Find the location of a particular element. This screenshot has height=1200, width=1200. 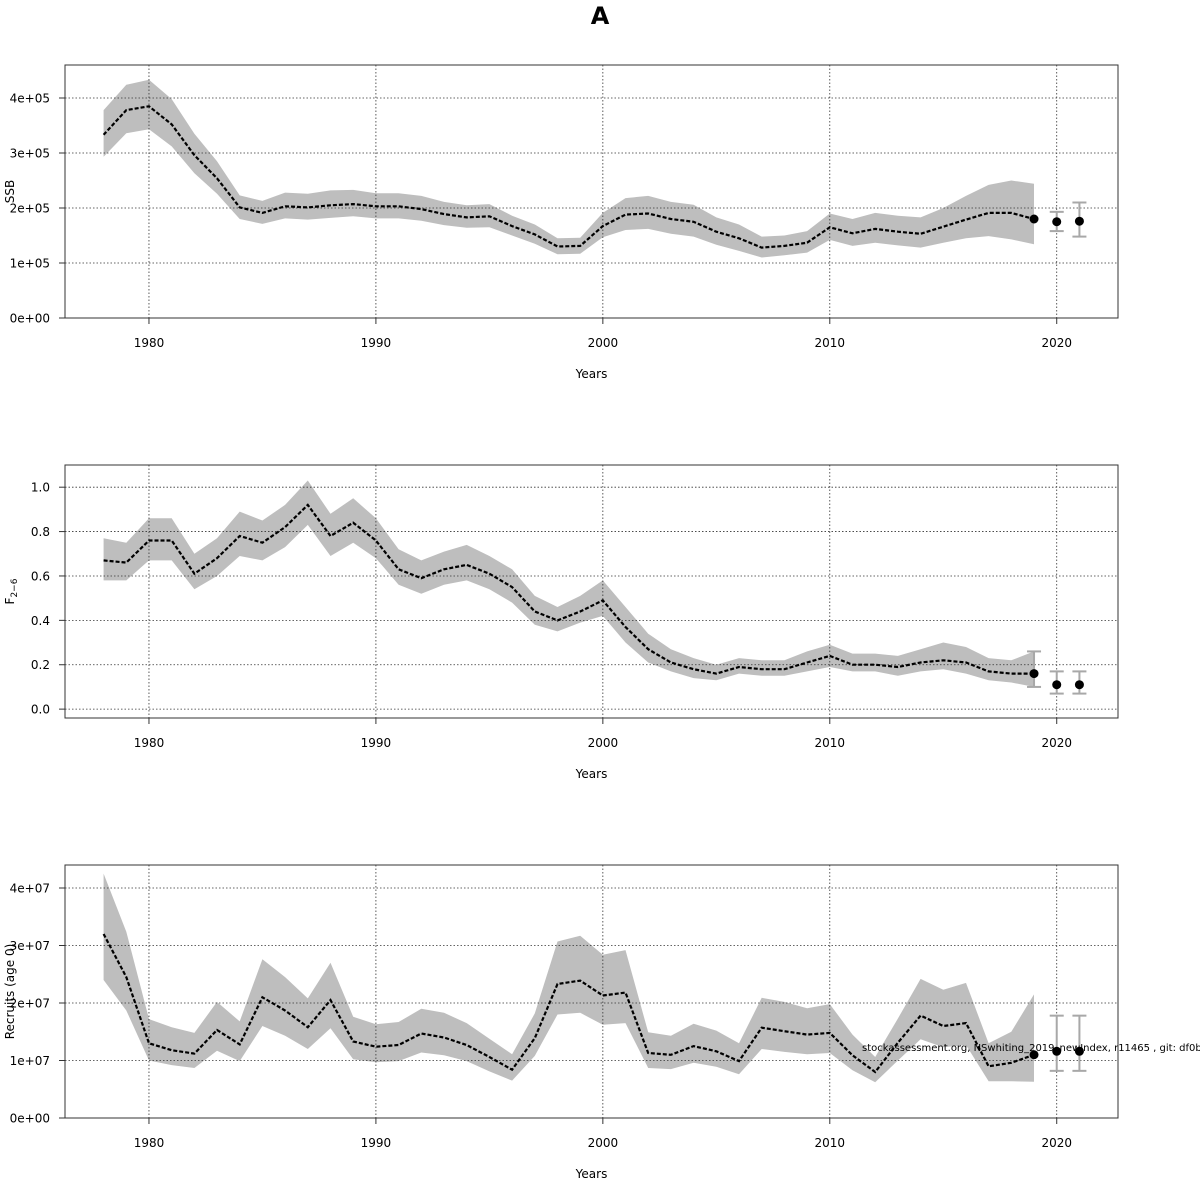

y-tick-label: 4e+05 is located at coordinates (30, 99).